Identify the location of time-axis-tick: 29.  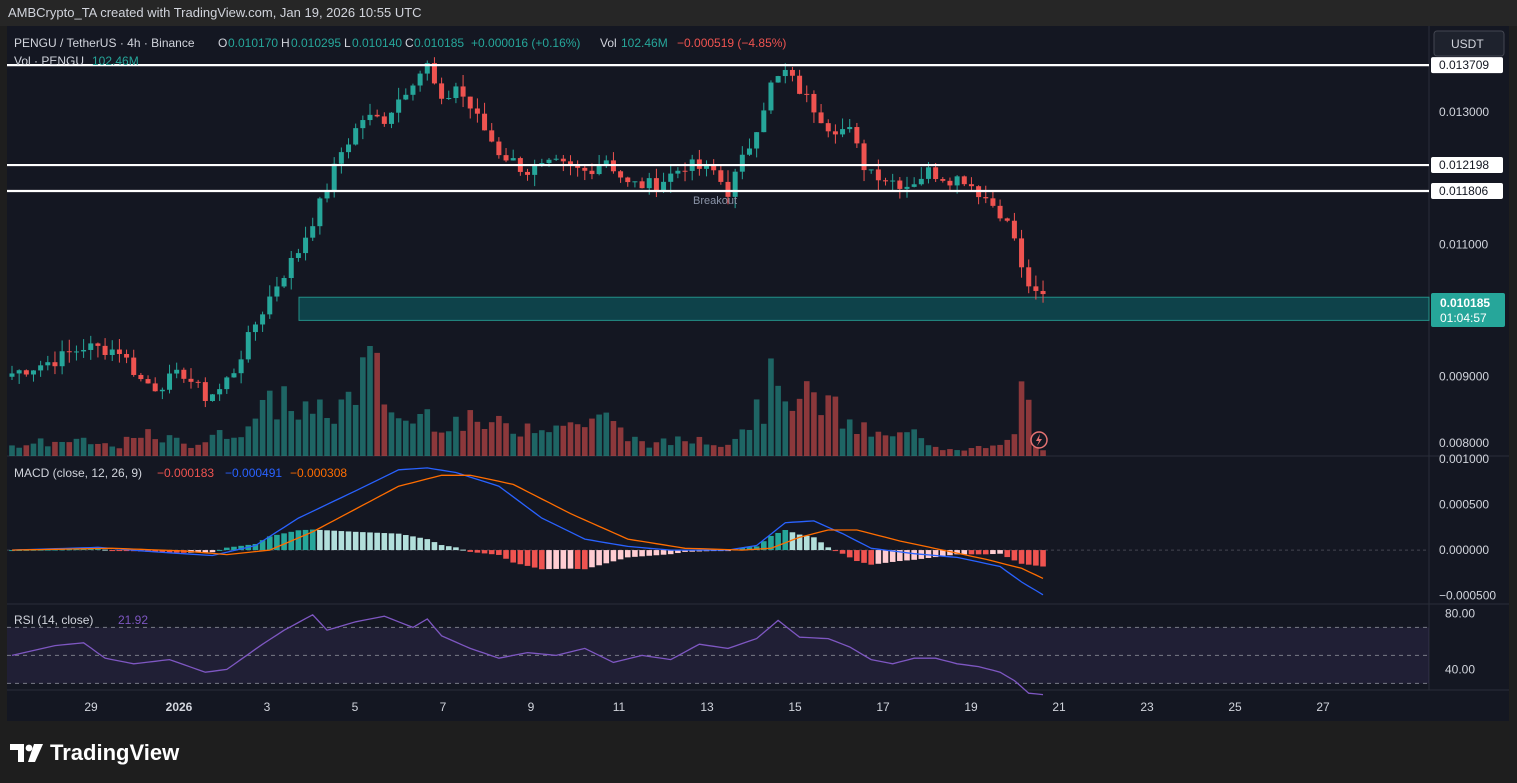
(91, 707).